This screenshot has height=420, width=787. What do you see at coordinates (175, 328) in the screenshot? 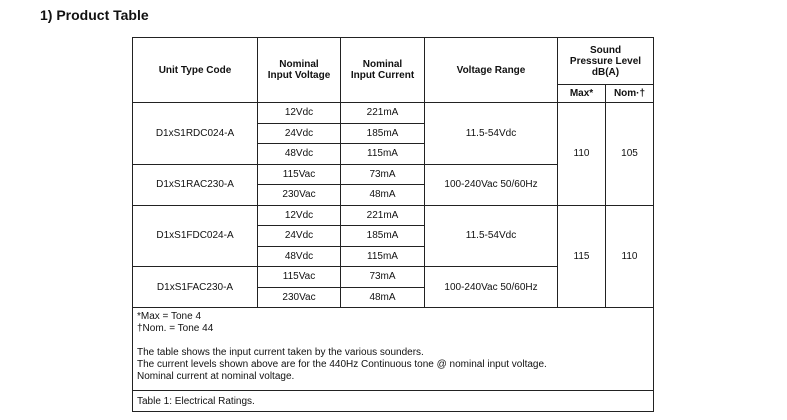
I see `nom-definition: †Nom. = Tone 44` at bounding box center [175, 328].